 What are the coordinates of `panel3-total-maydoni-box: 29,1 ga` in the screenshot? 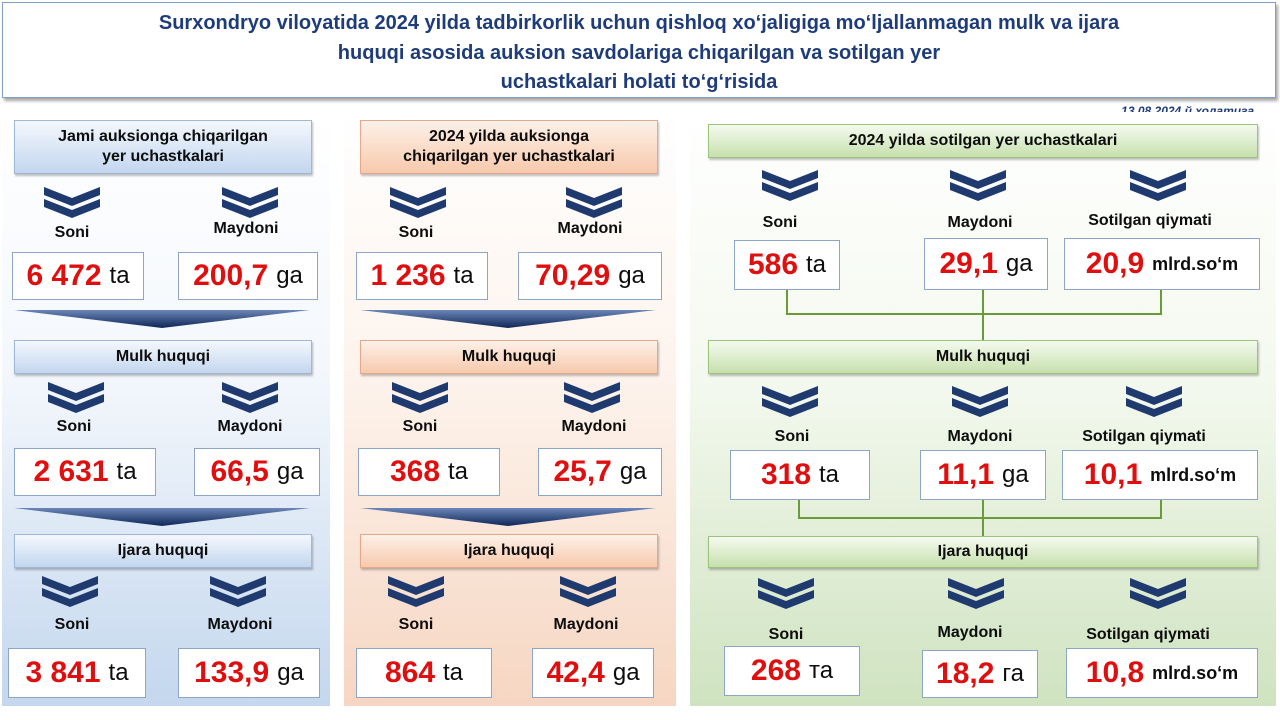 It's located at (986, 264).